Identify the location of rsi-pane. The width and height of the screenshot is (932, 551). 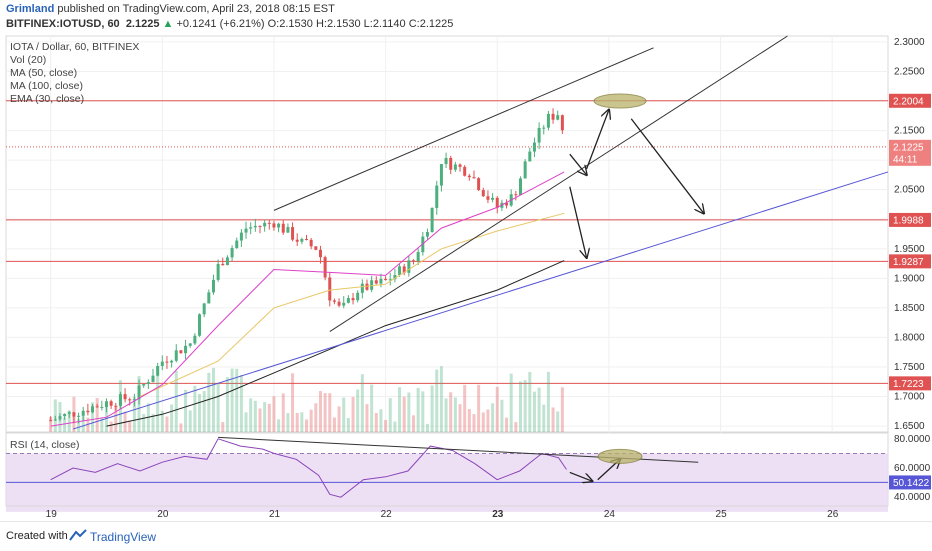
(447, 472).